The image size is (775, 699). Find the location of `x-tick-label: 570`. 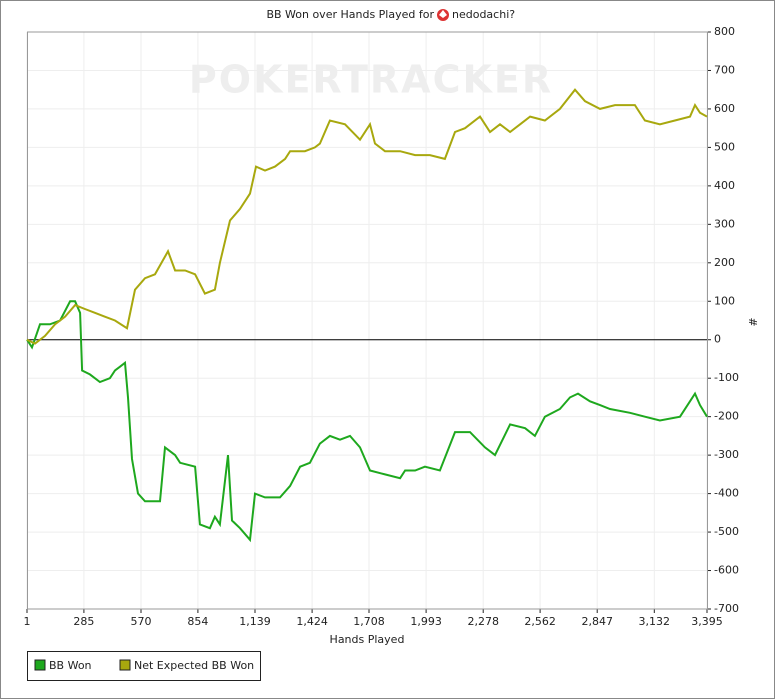

x-tick-label: 570 is located at coordinates (141, 621).